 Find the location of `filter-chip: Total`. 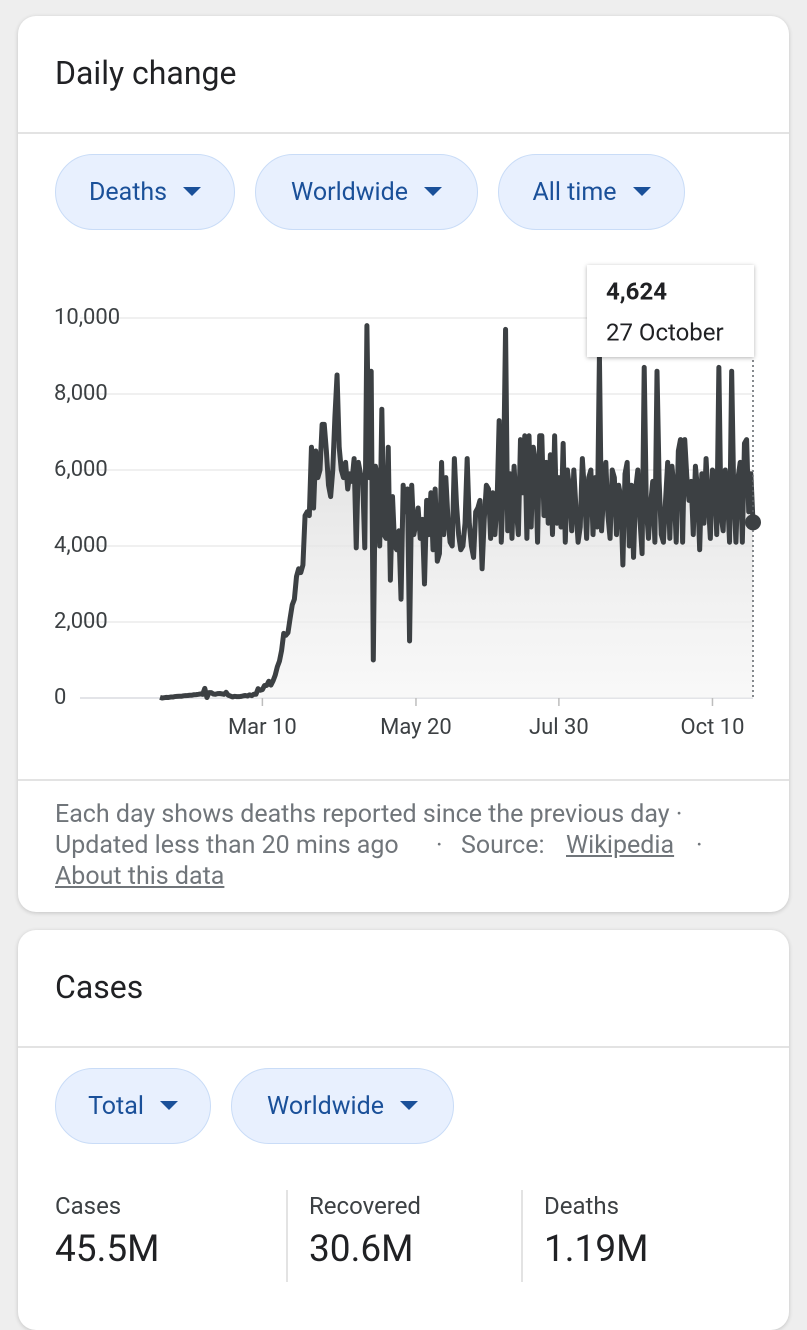

filter-chip: Total is located at coordinates (133, 1106).